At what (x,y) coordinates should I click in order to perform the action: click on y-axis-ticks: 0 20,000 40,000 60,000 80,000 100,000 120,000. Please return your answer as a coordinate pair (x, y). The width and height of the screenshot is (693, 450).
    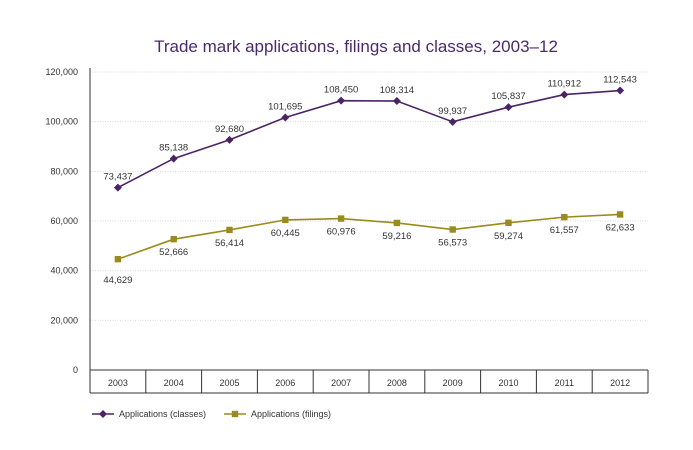
    Looking at the image, I should click on (61, 221).